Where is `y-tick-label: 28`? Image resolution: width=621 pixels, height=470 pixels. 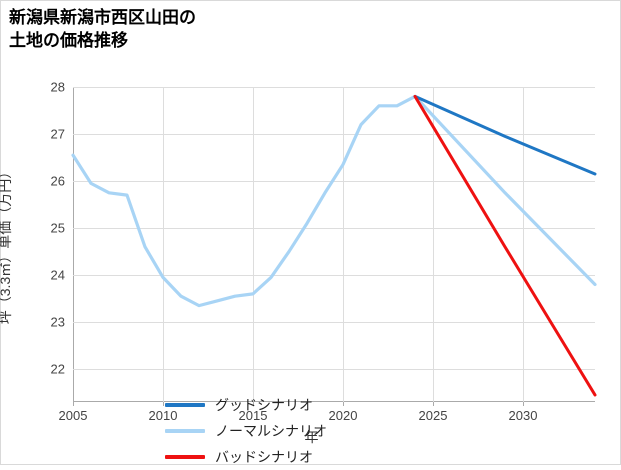
y-tick-label: 28 is located at coordinates (57, 87).